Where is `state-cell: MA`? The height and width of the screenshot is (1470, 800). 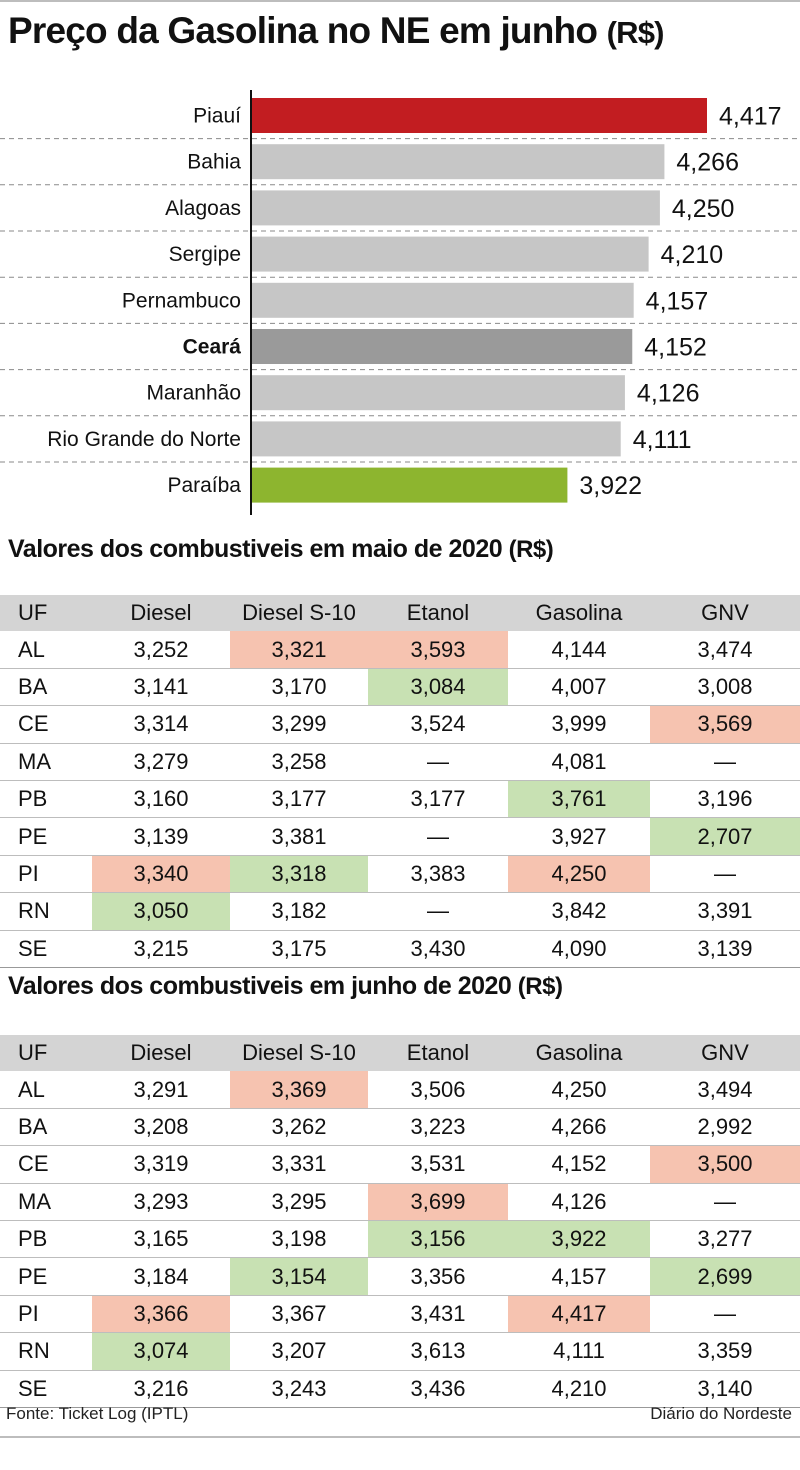 state-cell: MA is located at coordinates (46, 762).